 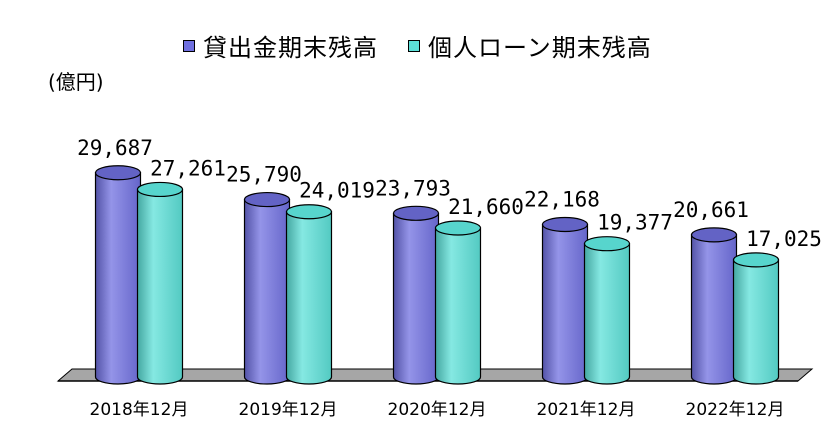 I want to click on chart-legend: 貸出金期末残高 個人ローン期末残高, so click(x=432, y=45).